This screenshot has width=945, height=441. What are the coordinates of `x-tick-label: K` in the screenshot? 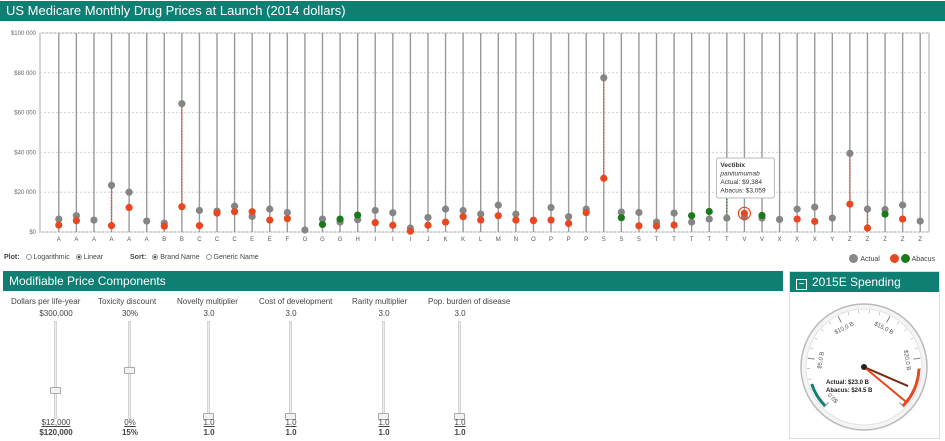 It's located at (463, 240).